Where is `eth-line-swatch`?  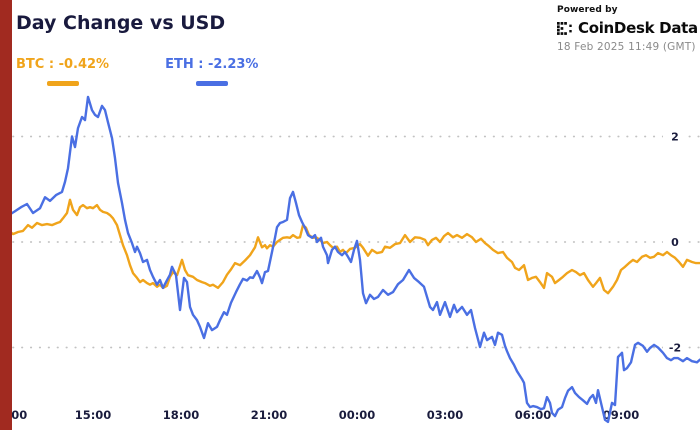 eth-line-swatch is located at coordinates (211, 83).